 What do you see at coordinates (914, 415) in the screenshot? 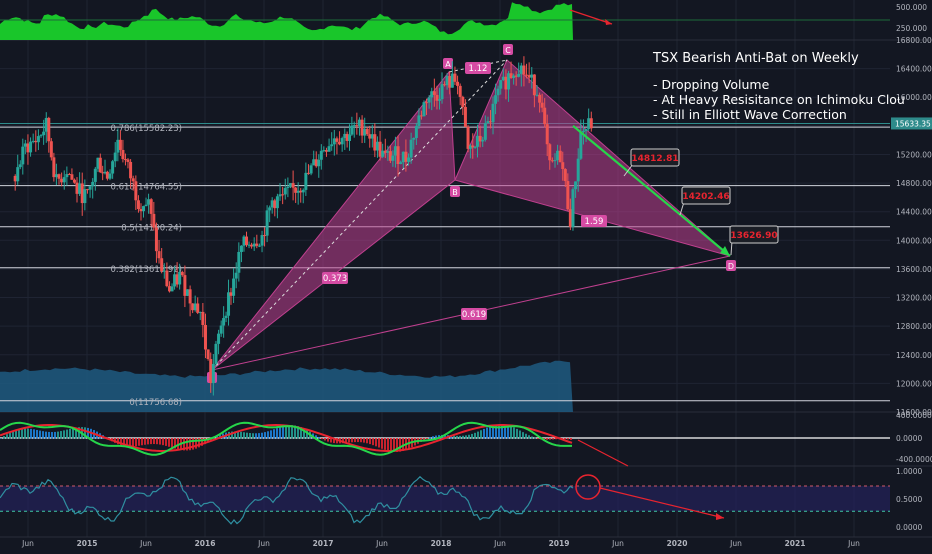
I see `macd-tick-label: 400.0000` at bounding box center [914, 415].